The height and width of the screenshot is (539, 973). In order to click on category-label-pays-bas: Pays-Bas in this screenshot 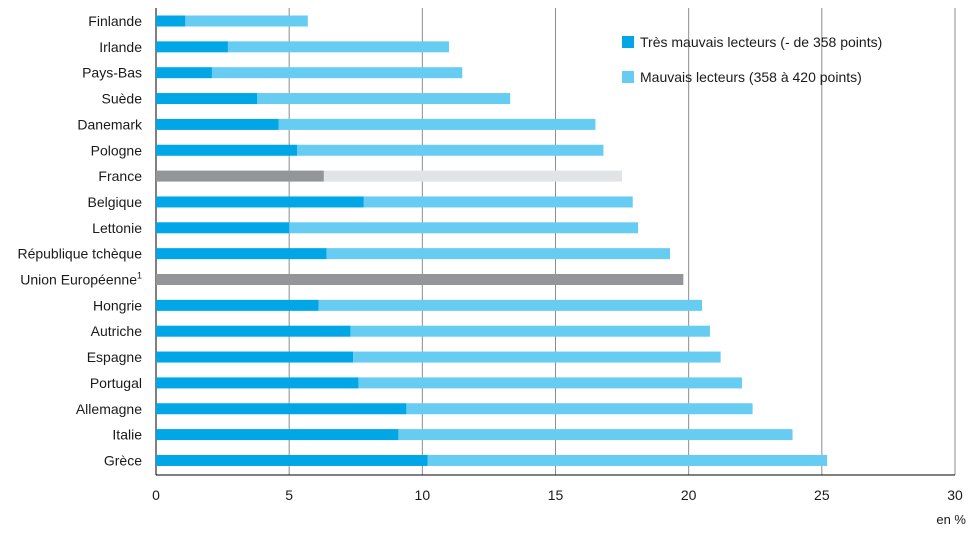, I will do `click(112, 73)`.